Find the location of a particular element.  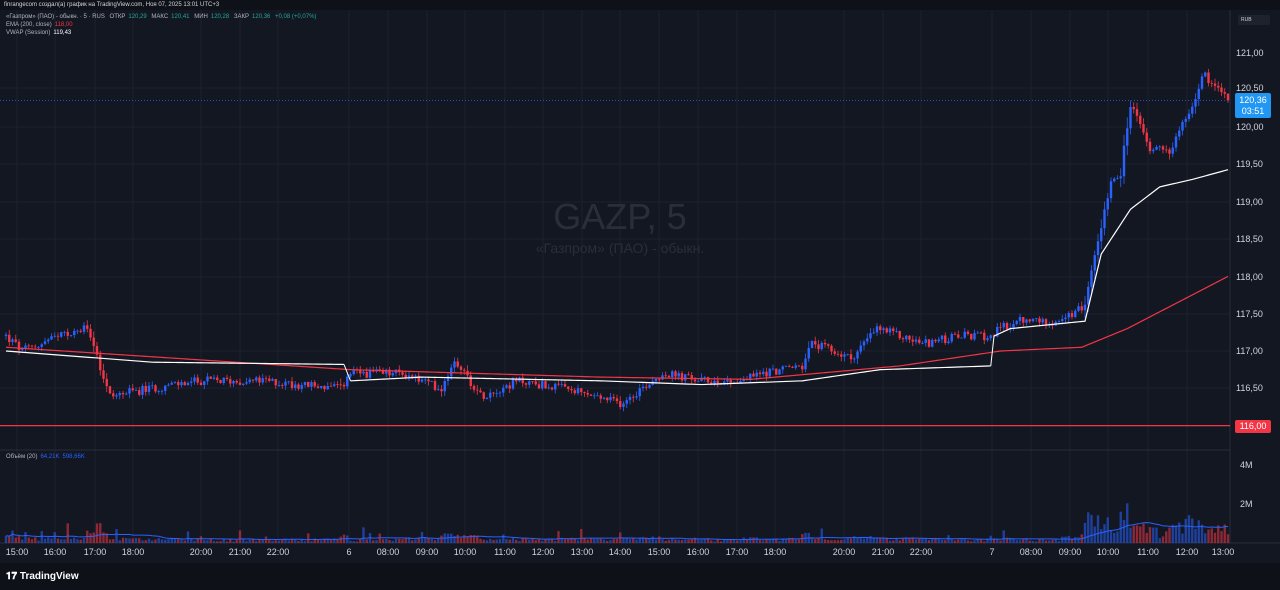

time-tick: 7 is located at coordinates (992, 552).